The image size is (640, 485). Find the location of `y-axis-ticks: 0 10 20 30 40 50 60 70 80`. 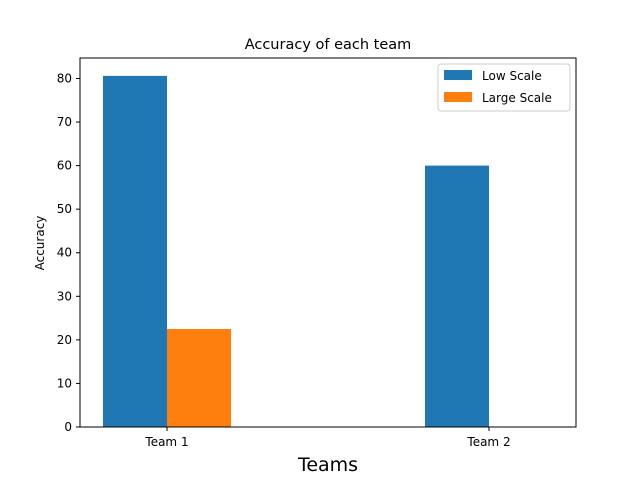

y-axis-ticks: 0 10 20 30 40 50 60 70 80 is located at coordinates (68, 252).